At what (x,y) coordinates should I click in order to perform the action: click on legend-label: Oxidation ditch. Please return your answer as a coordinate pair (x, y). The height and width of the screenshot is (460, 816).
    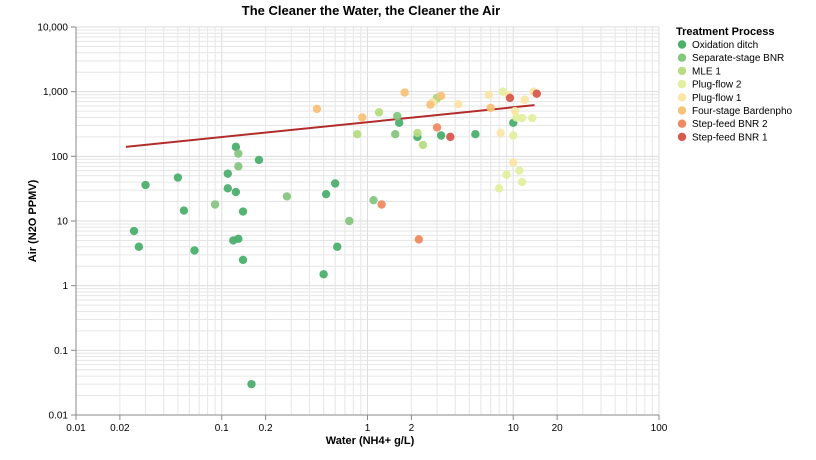
    Looking at the image, I should click on (725, 45).